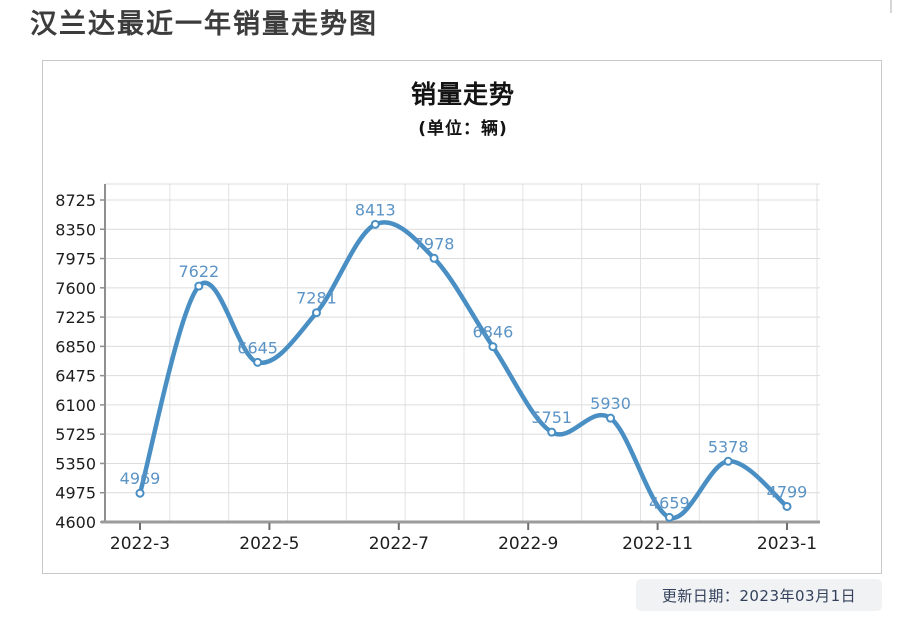  I want to click on y-axis-tick-label: 7225, so click(75, 317).